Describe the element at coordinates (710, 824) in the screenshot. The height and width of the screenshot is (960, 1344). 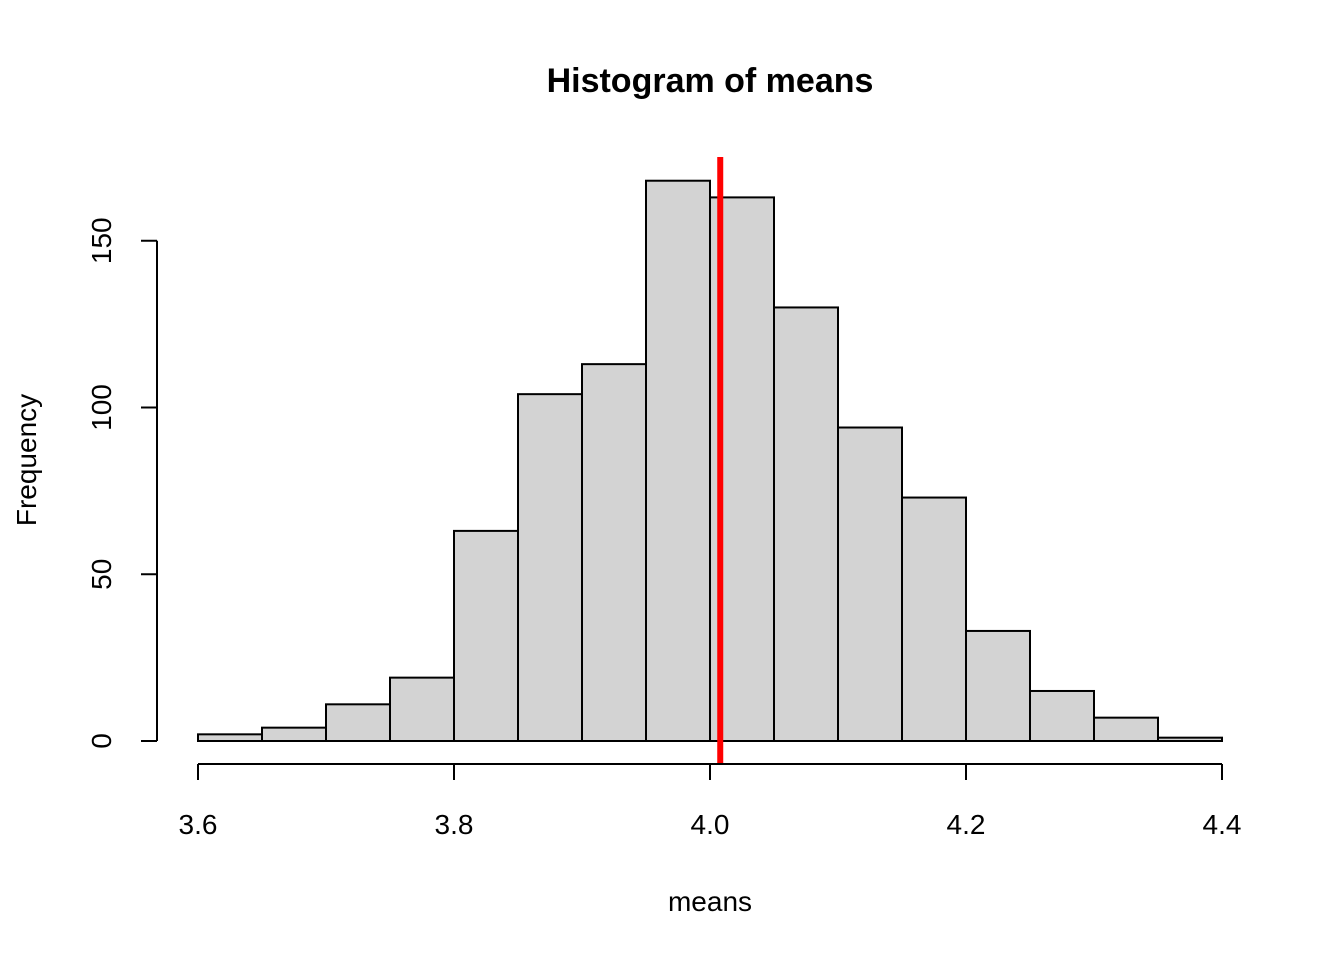
I see `x-tick-label: 4.0` at that location.